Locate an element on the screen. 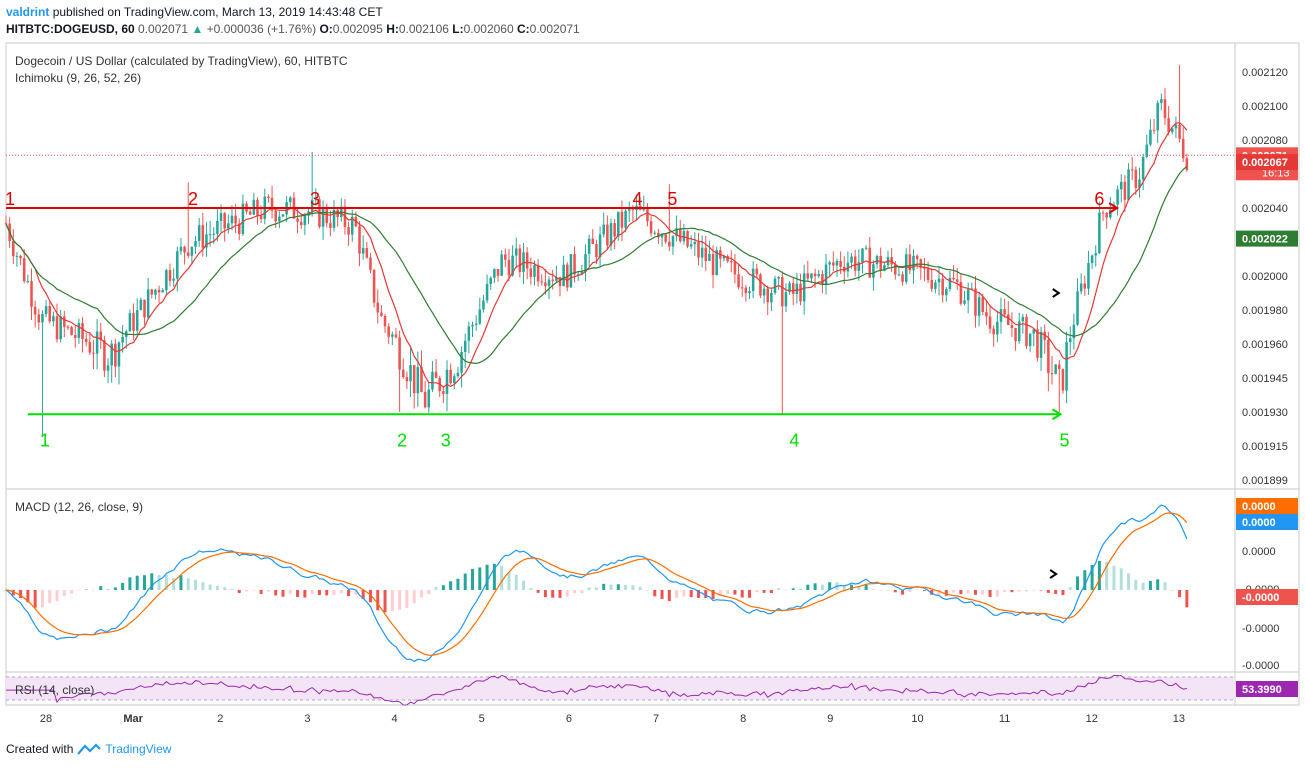 The image size is (1305, 768). price-tick-label: 0.001915 is located at coordinates (1265, 447).